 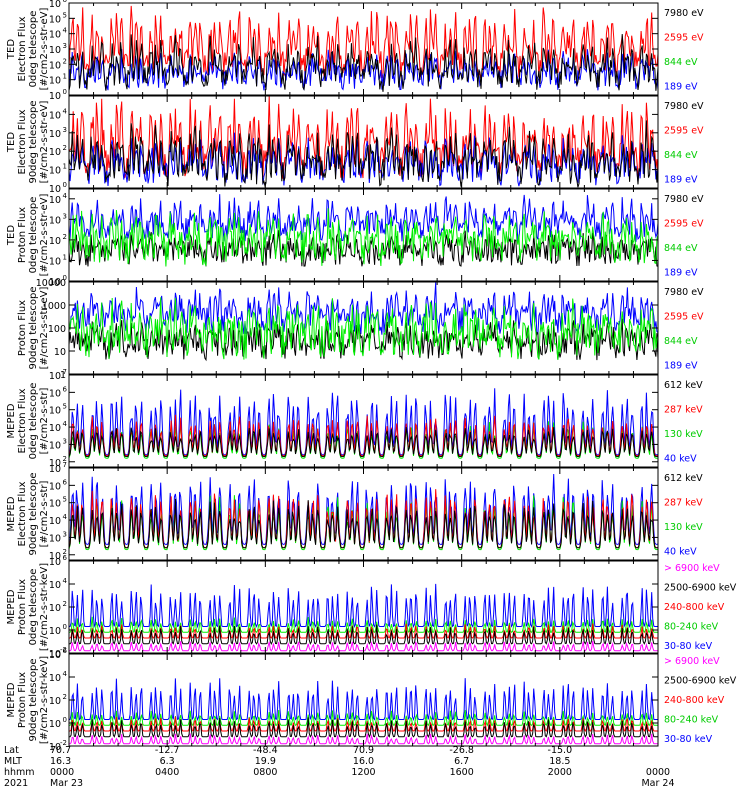 I want to click on y-tick-label: 10000, so click(x=51, y=283).